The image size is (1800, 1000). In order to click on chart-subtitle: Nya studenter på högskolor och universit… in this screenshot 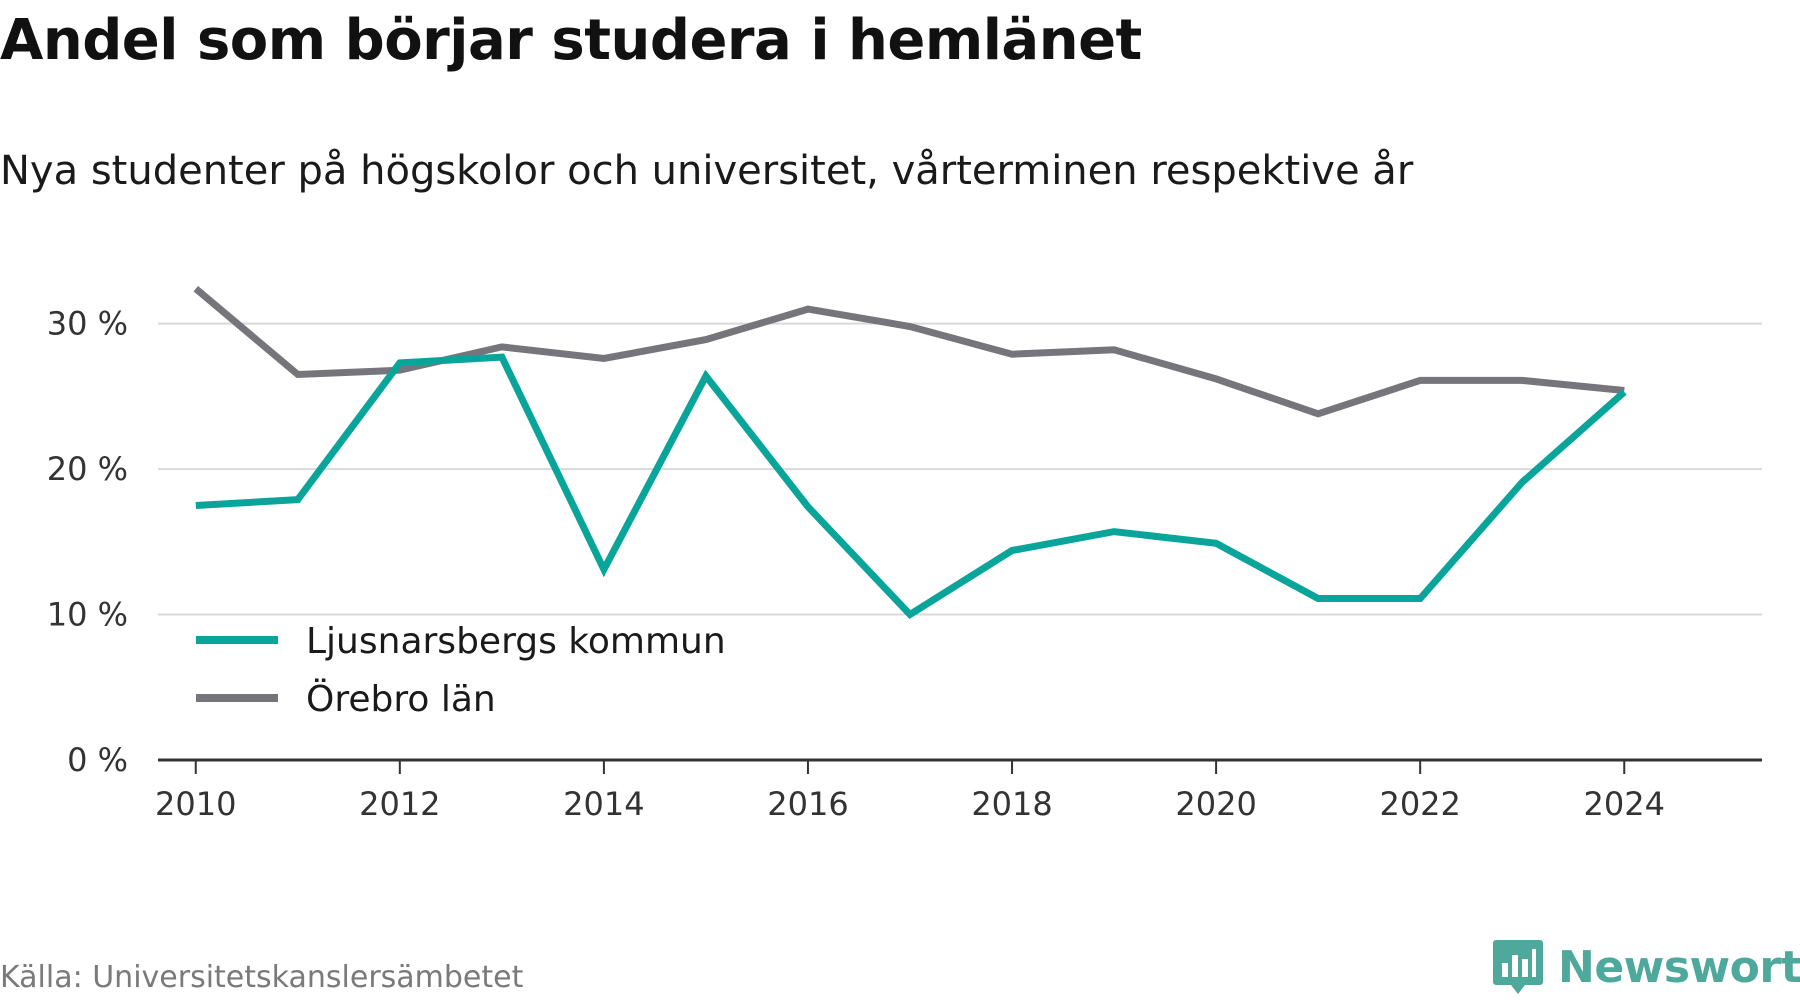, I will do `click(707, 171)`.